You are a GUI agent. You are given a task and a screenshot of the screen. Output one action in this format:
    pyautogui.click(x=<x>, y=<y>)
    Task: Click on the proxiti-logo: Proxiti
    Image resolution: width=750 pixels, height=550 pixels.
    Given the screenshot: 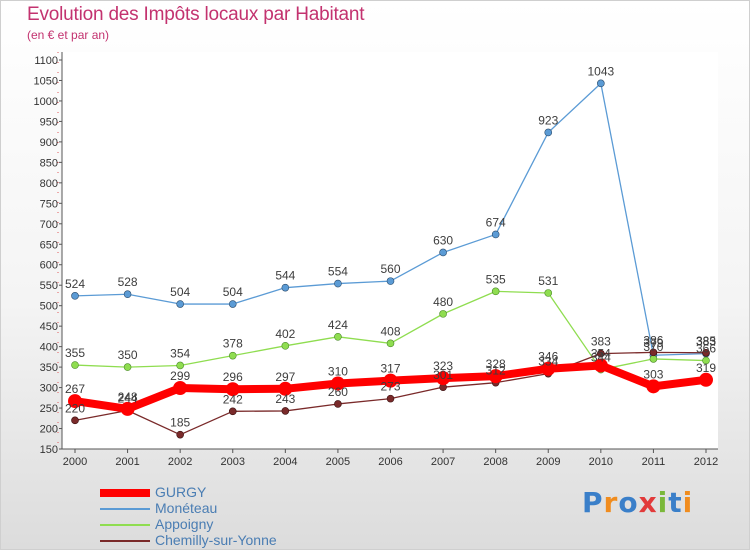 What is the action you would take?
    pyautogui.click(x=637, y=502)
    